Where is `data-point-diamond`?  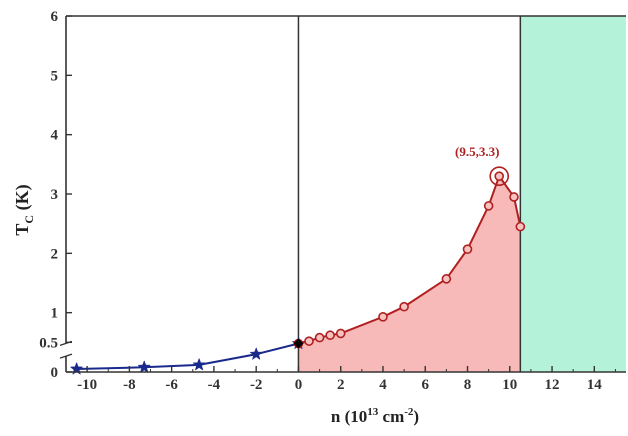
data-point-diamond is located at coordinates (298, 343).